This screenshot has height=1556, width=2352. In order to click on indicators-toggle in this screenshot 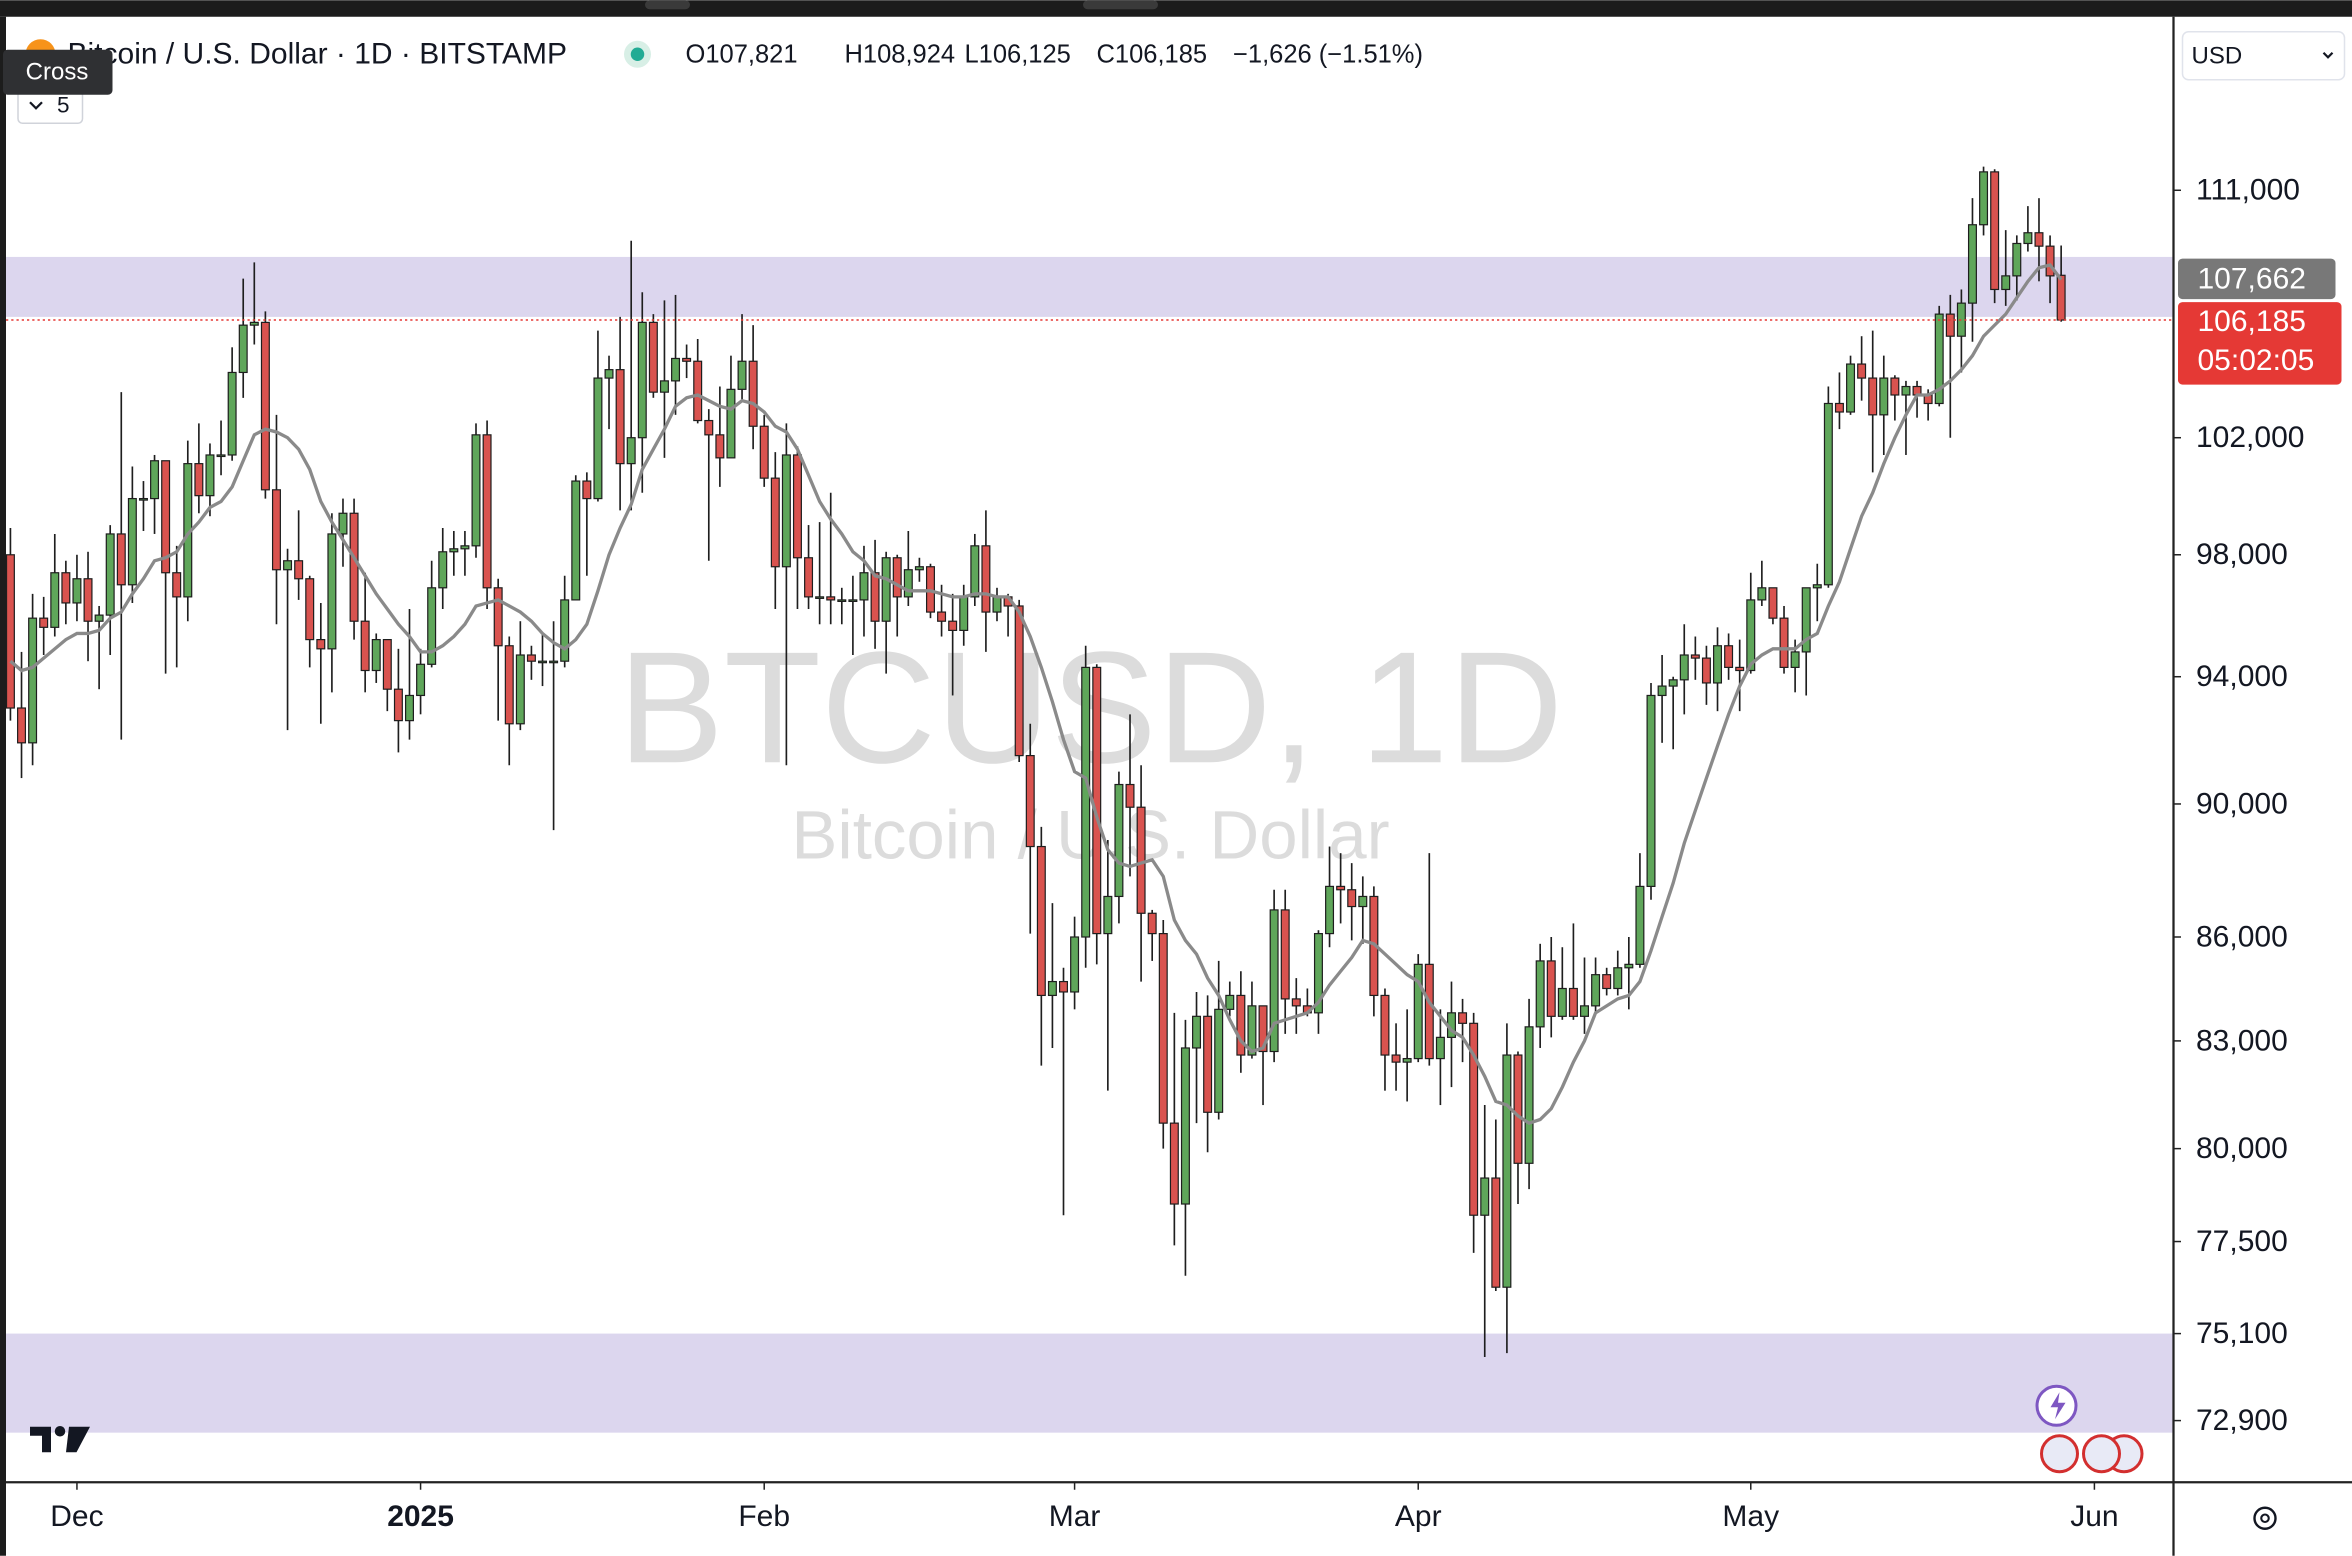, I will do `click(50, 106)`.